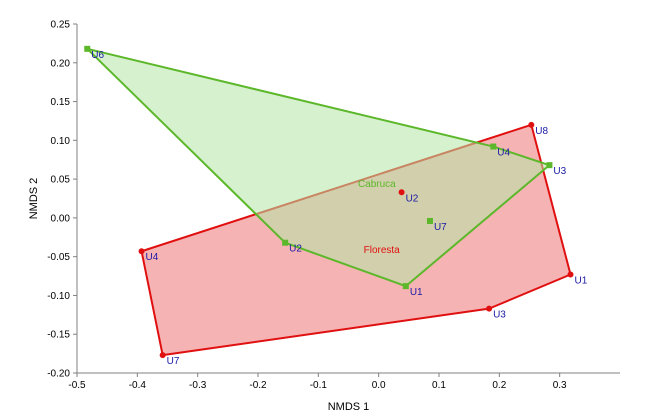 This screenshot has width=657, height=419. What do you see at coordinates (499, 385) in the screenshot?
I see `x-tick-label: 0.2` at bounding box center [499, 385].